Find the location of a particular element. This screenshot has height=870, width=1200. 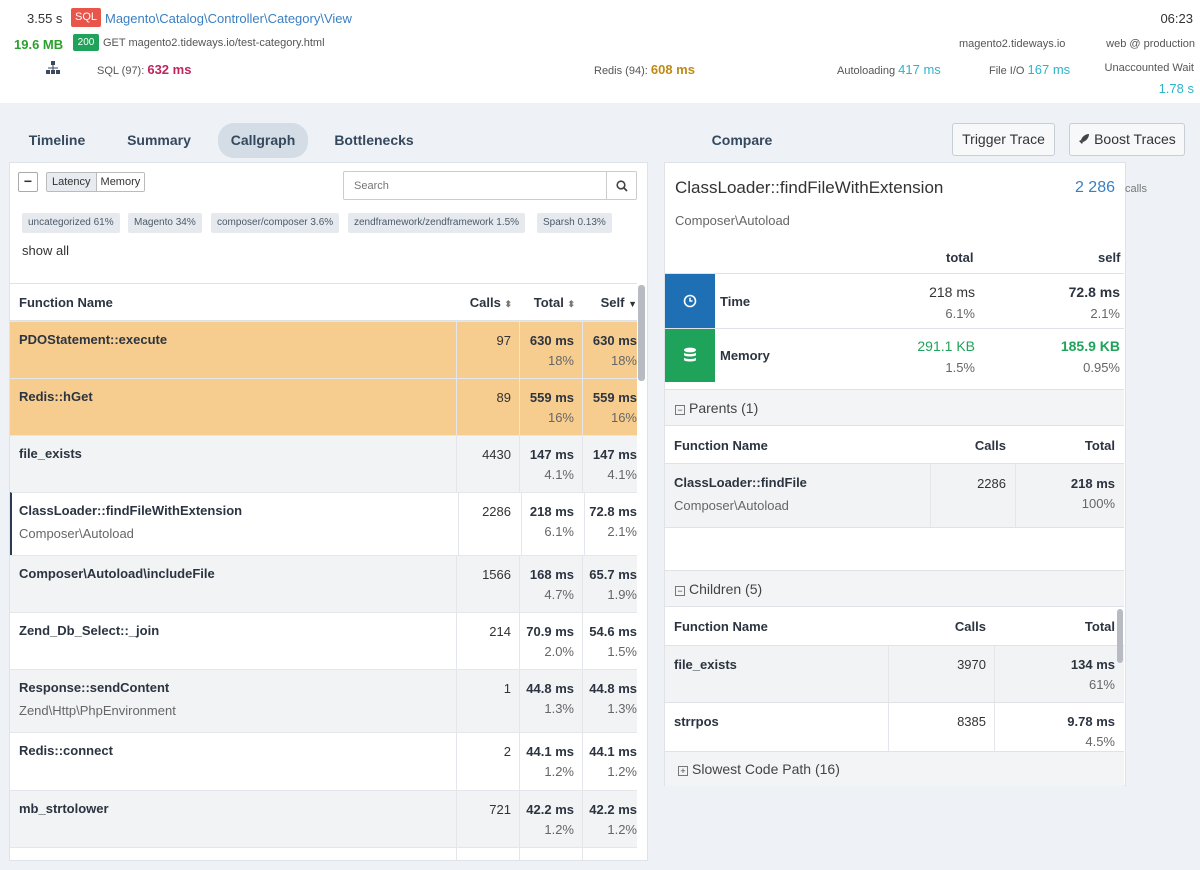

table-scrollbar is located at coordinates (641, 333).